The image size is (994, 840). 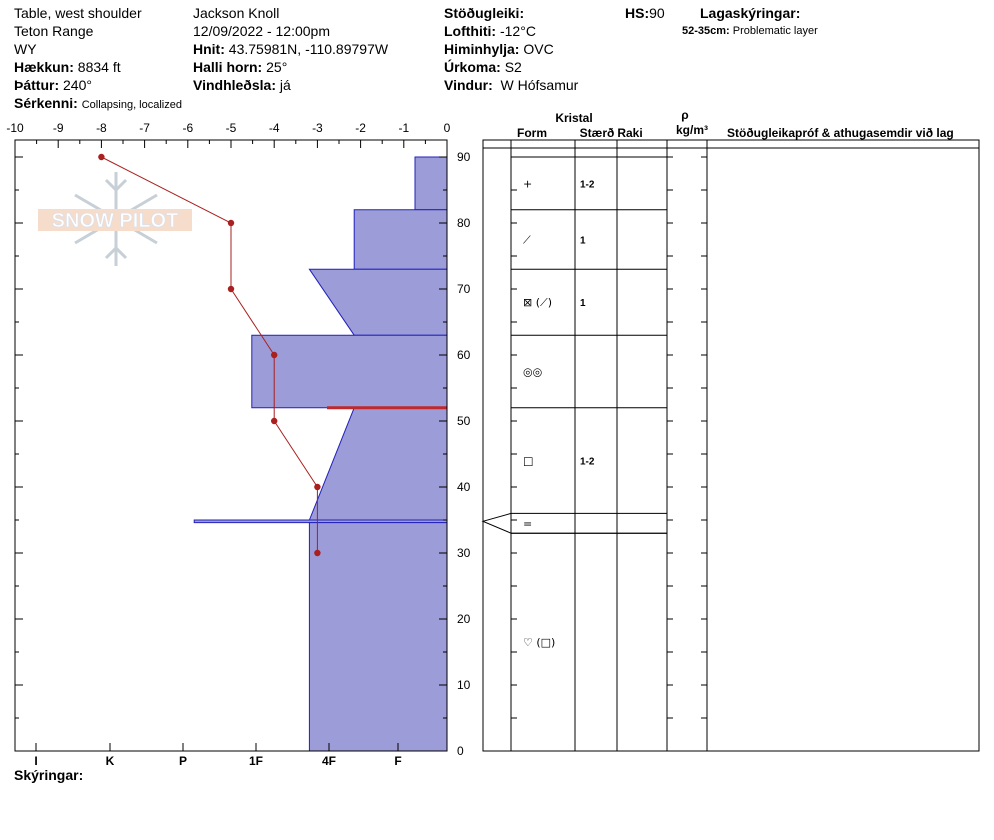 What do you see at coordinates (46, 103) in the screenshot?
I see `features-label: Sérkenni:` at bounding box center [46, 103].